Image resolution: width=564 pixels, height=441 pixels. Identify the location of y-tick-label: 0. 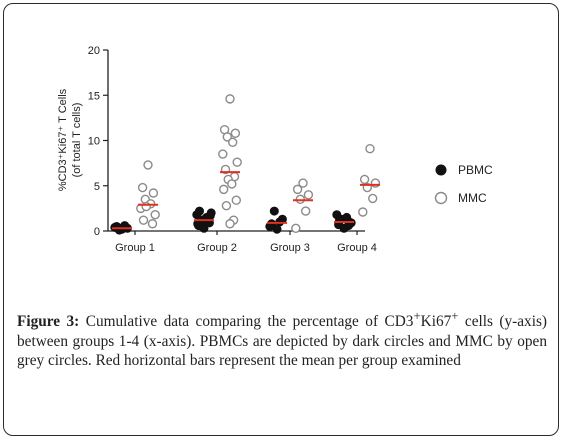
(97, 232).